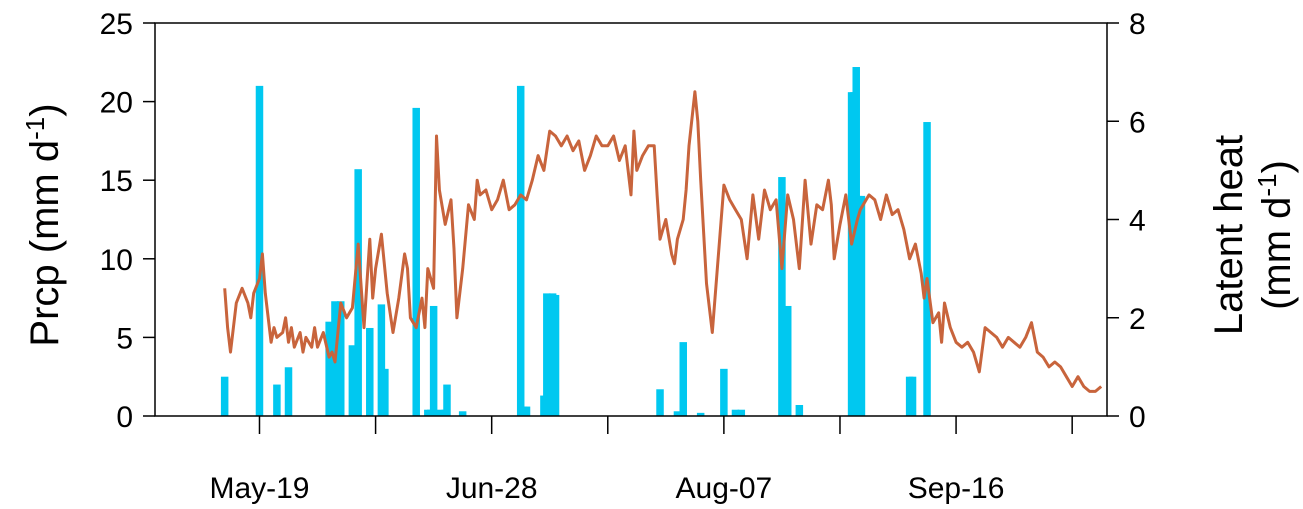 This screenshot has width=1303, height=509. Describe the element at coordinates (124, 417) in the screenshot. I see `left-tick-label: 0` at that location.